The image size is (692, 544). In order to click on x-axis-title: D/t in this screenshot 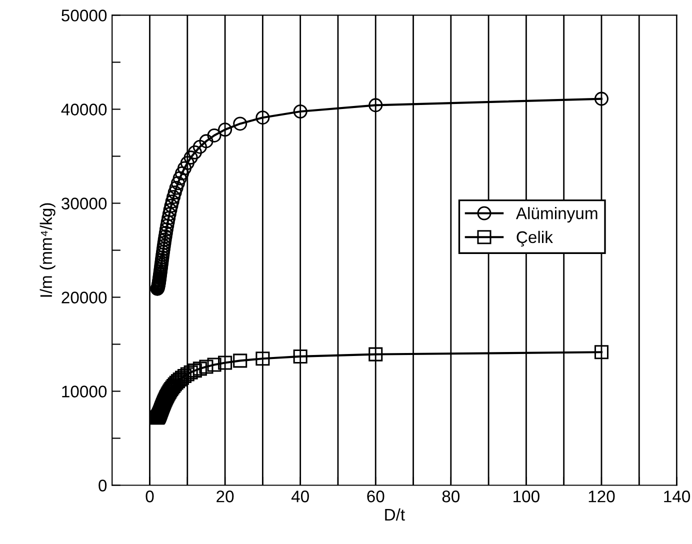, I will do `click(395, 514)`.